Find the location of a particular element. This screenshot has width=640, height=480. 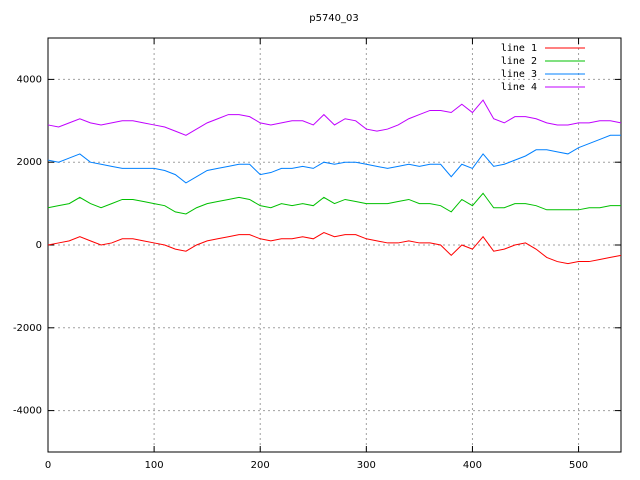

x-tick-label: 100 is located at coordinates (154, 465).